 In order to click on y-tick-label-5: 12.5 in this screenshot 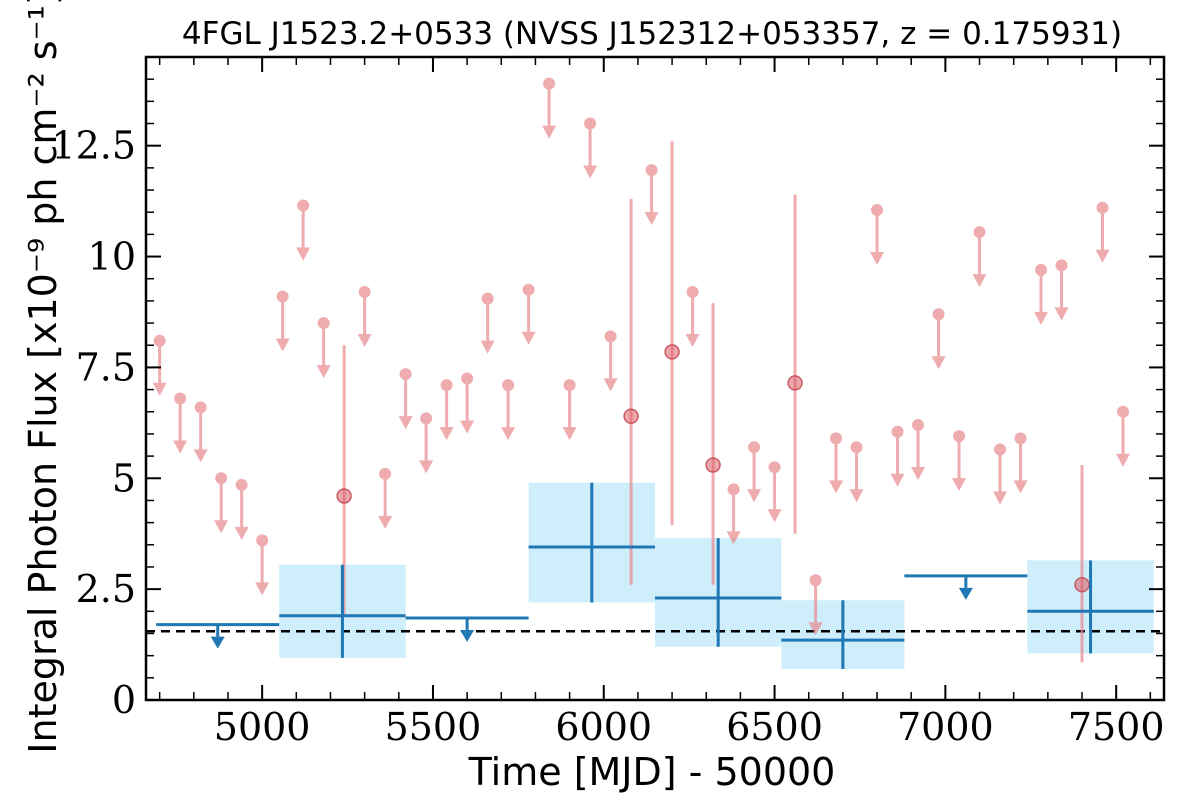, I will do `click(93, 146)`.